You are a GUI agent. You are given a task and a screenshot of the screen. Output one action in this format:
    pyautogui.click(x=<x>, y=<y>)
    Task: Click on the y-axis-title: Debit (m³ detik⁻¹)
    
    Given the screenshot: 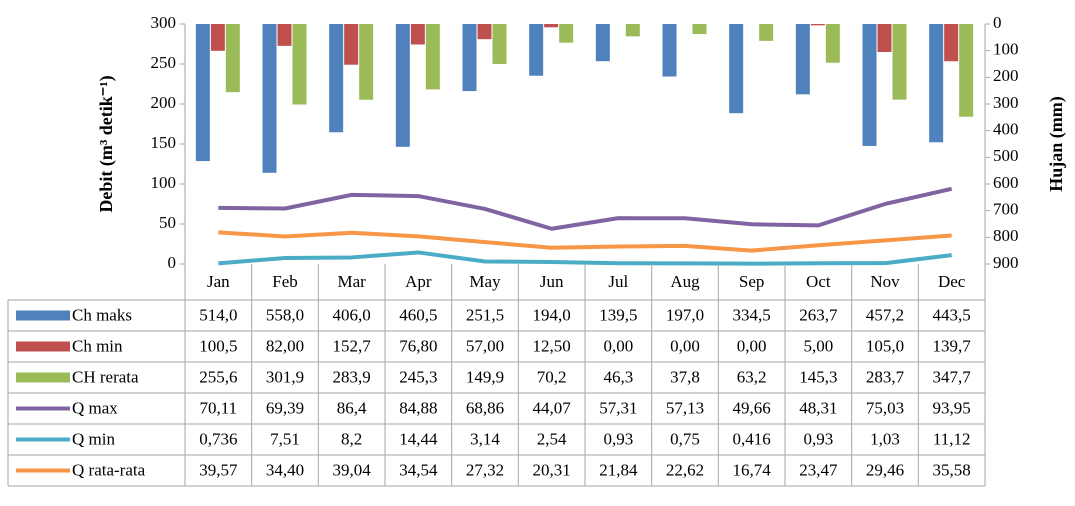 What is the action you would take?
    pyautogui.click(x=106, y=143)
    